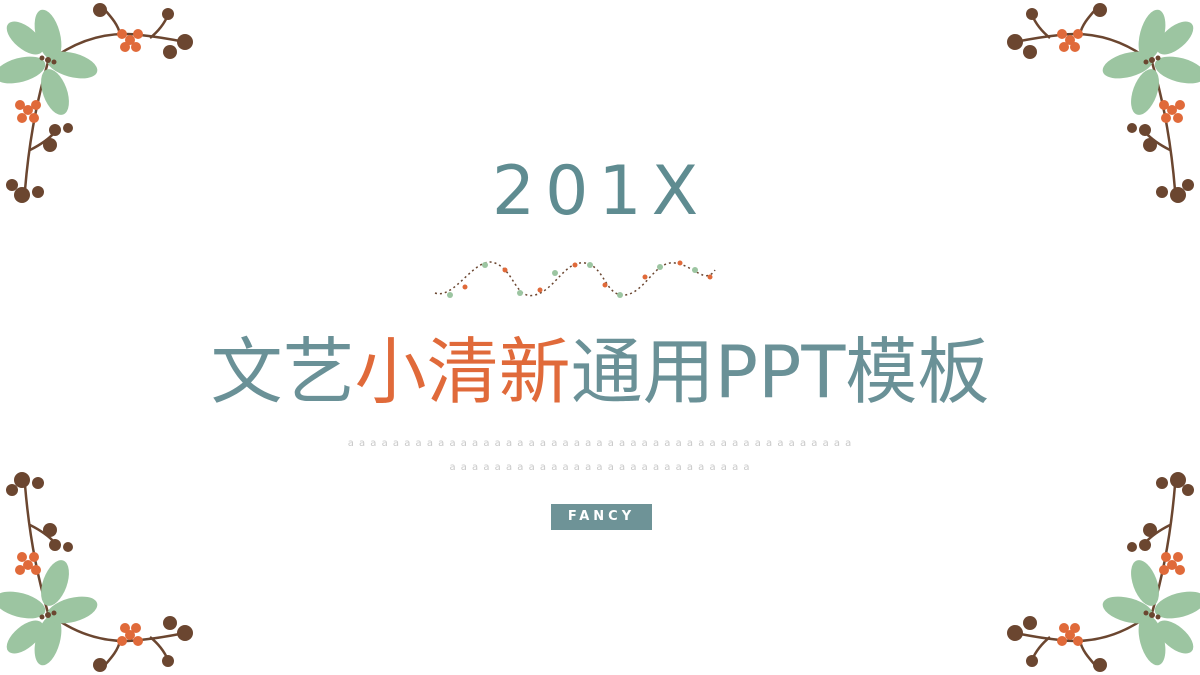 This screenshot has width=1200, height=675. Describe the element at coordinates (601, 517) in the screenshot. I see `fancy-badge: FANCY` at that location.